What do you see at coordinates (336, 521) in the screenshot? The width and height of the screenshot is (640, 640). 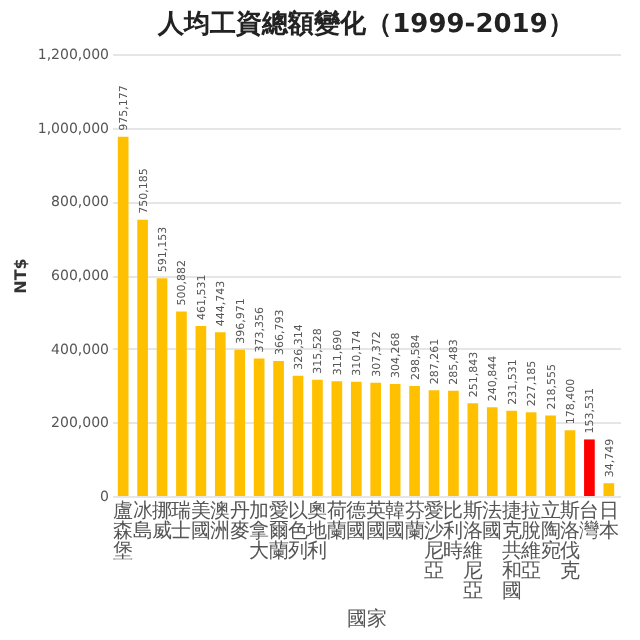 I see `x-tick-label: 荷蘭` at bounding box center [336, 521].